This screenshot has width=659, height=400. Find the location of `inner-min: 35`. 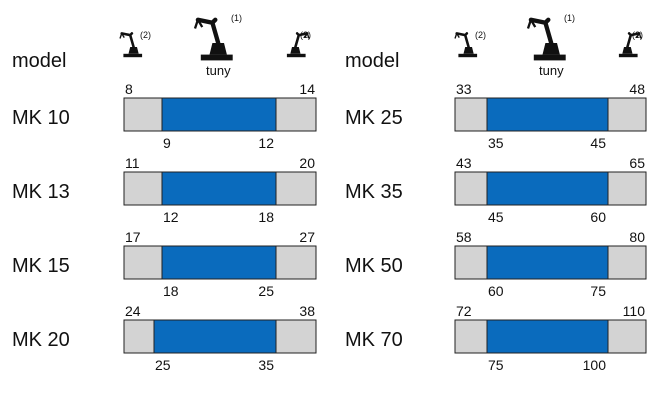

inner-min: 35 is located at coordinates (496, 143).